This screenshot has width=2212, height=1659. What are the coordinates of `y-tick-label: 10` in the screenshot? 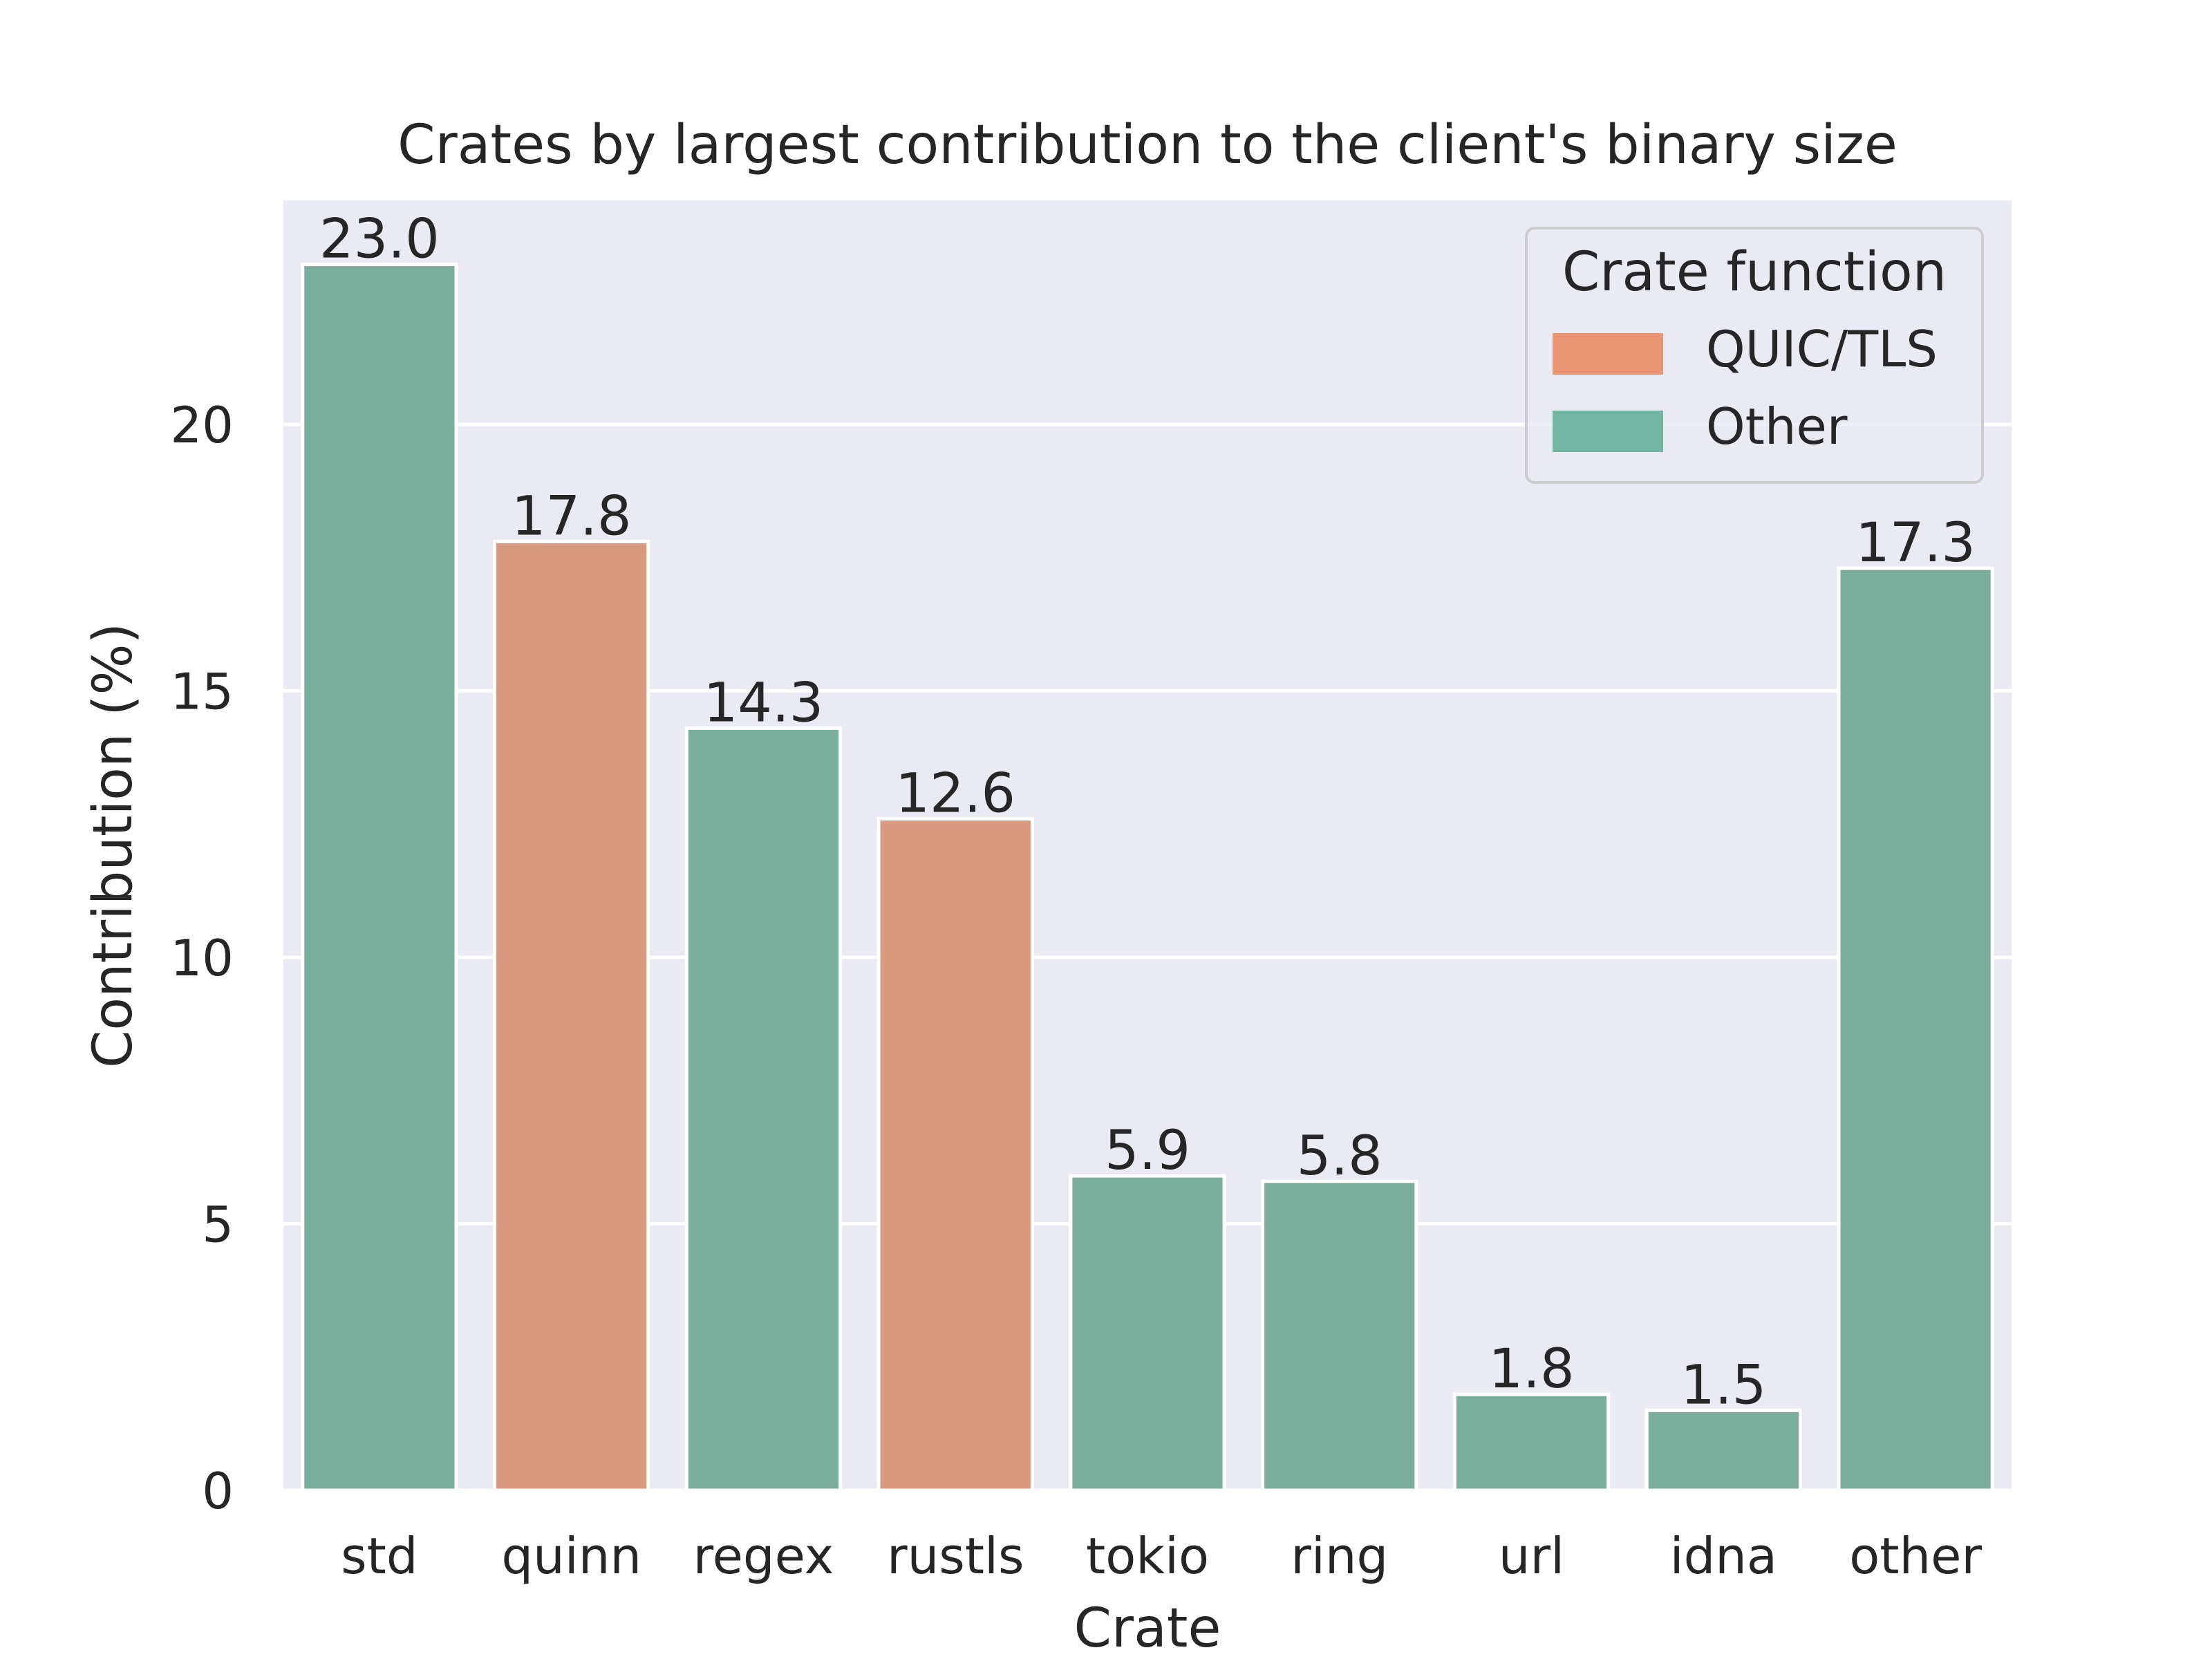 It's located at (202, 958).